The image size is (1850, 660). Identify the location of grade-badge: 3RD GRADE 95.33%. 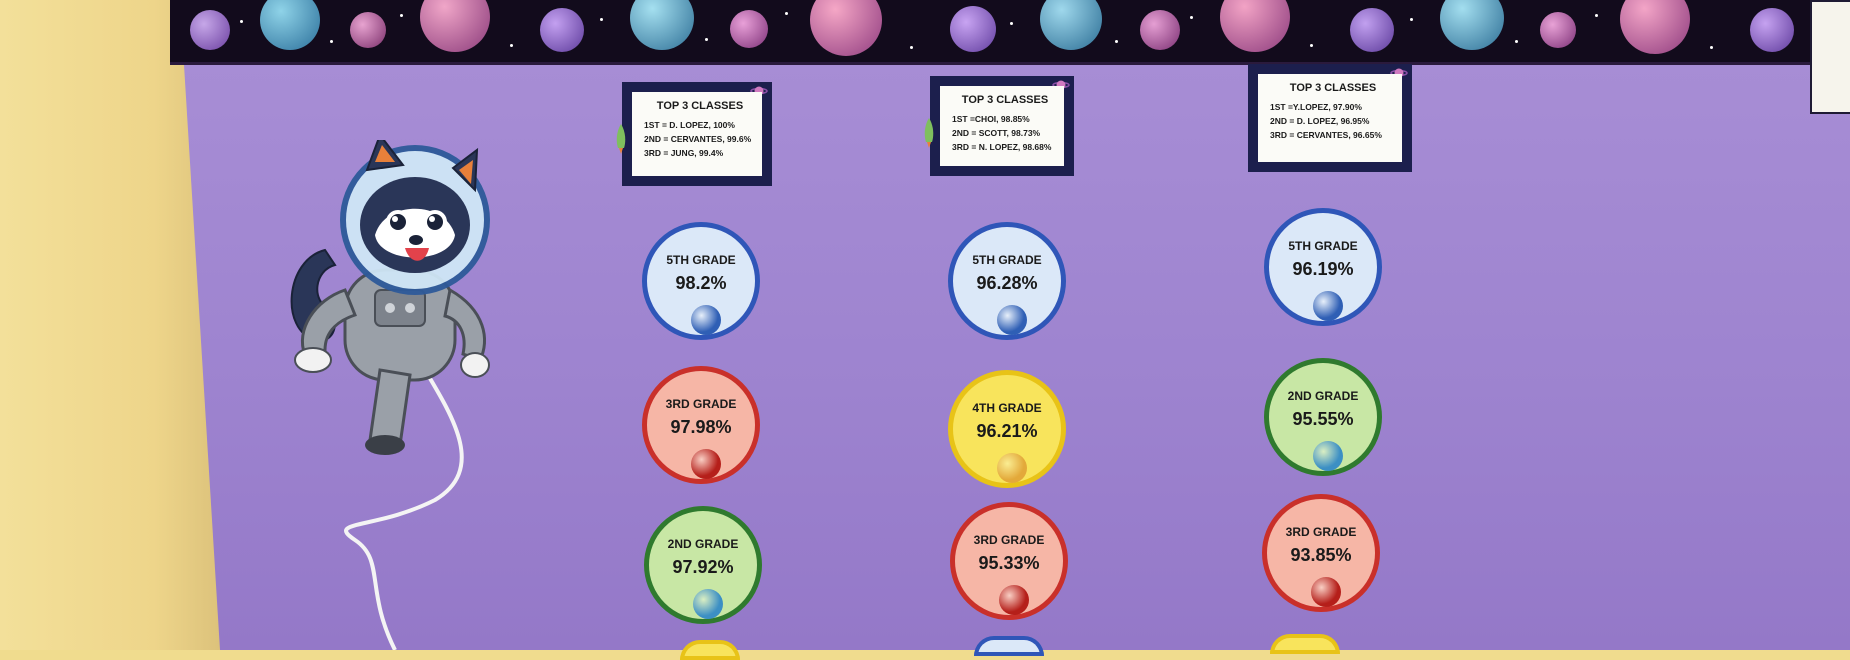
(1009, 561).